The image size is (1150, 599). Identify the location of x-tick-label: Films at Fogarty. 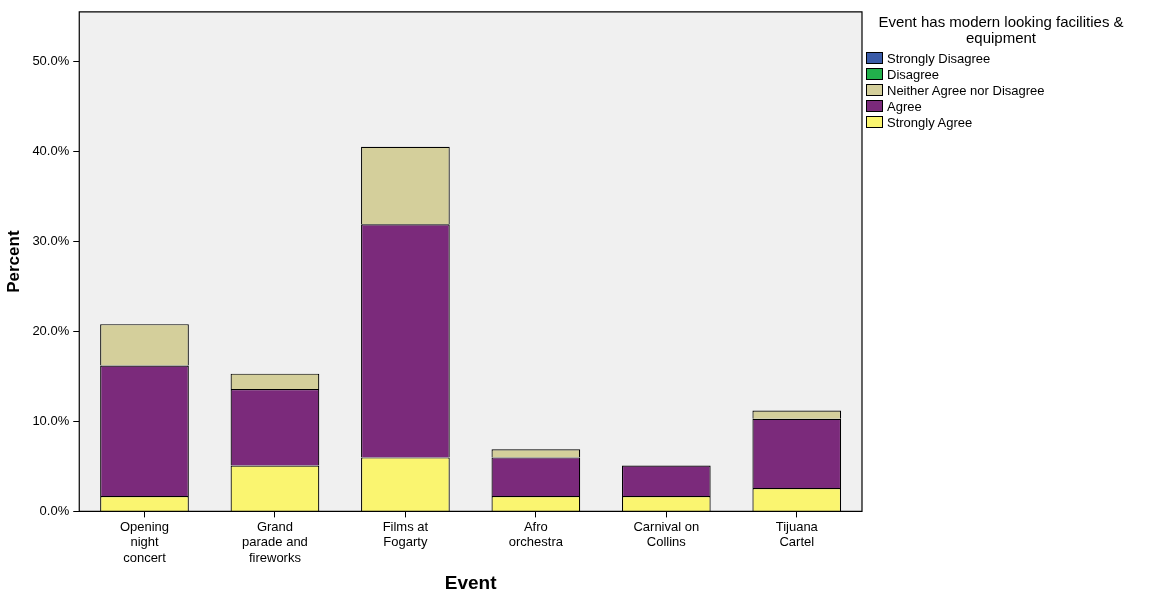
(405, 534).